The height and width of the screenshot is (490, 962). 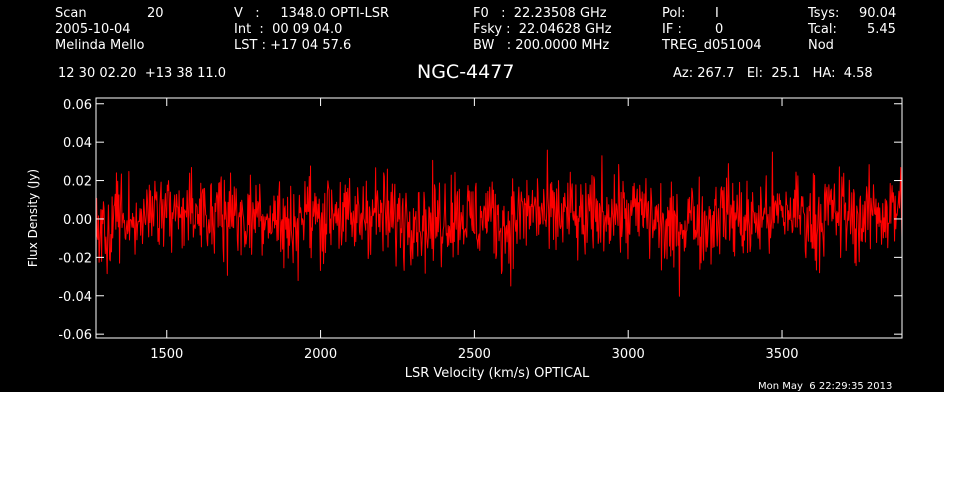 I want to click on x-tick-label: 2500, so click(x=474, y=354).